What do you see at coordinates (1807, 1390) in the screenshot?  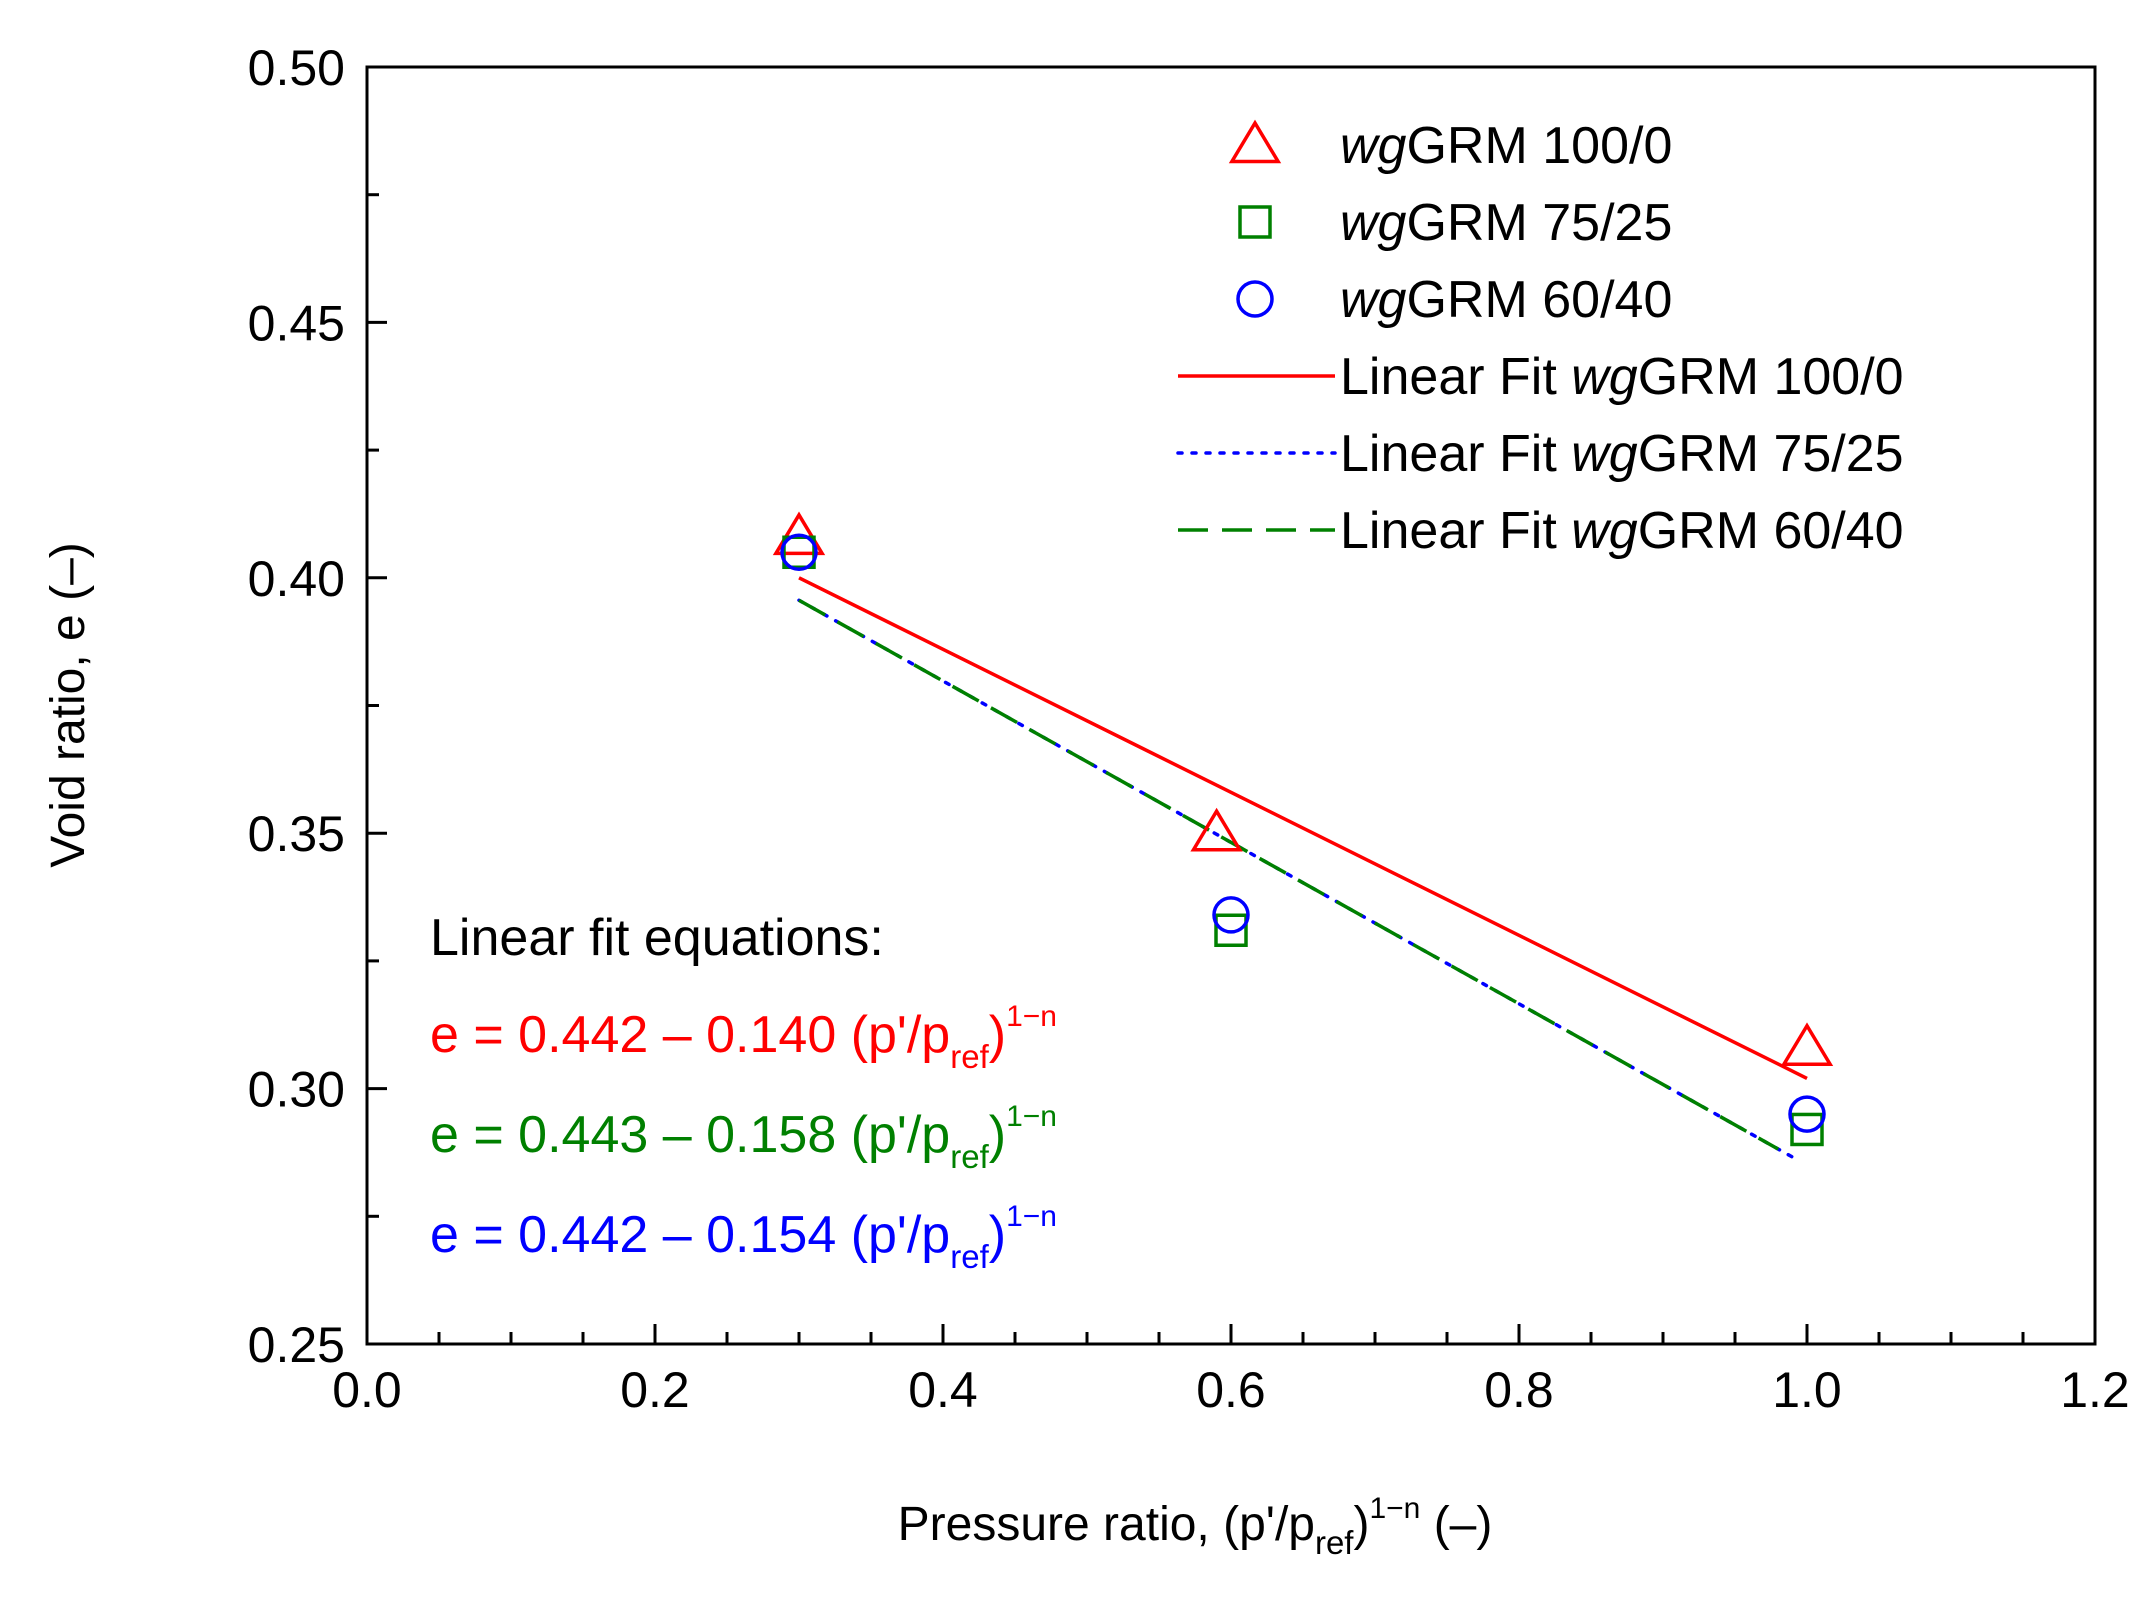 I see `x-tick-label: 1.0` at bounding box center [1807, 1390].